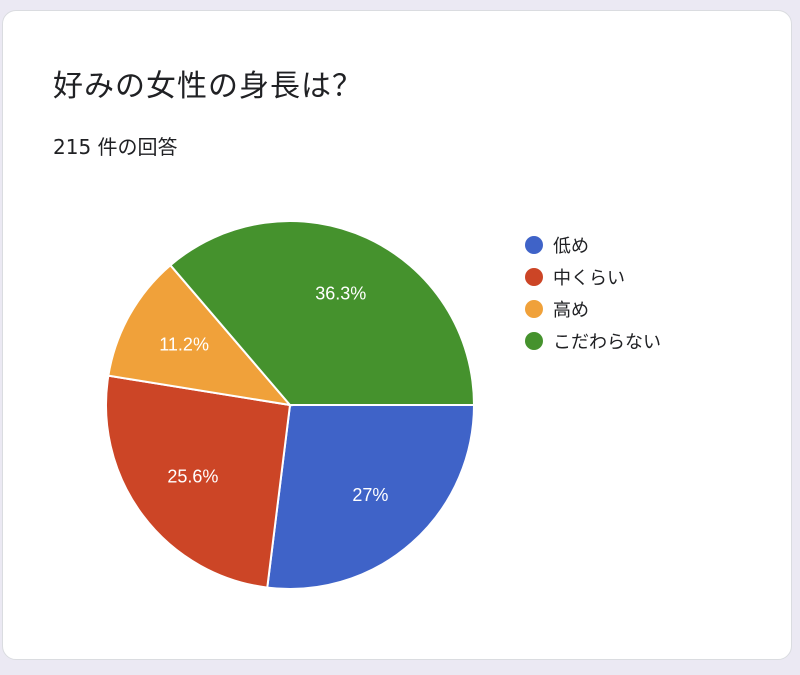 This screenshot has width=800, height=675. Describe the element at coordinates (607, 342) in the screenshot. I see `legend-label-no-preference: こだわらない` at that location.